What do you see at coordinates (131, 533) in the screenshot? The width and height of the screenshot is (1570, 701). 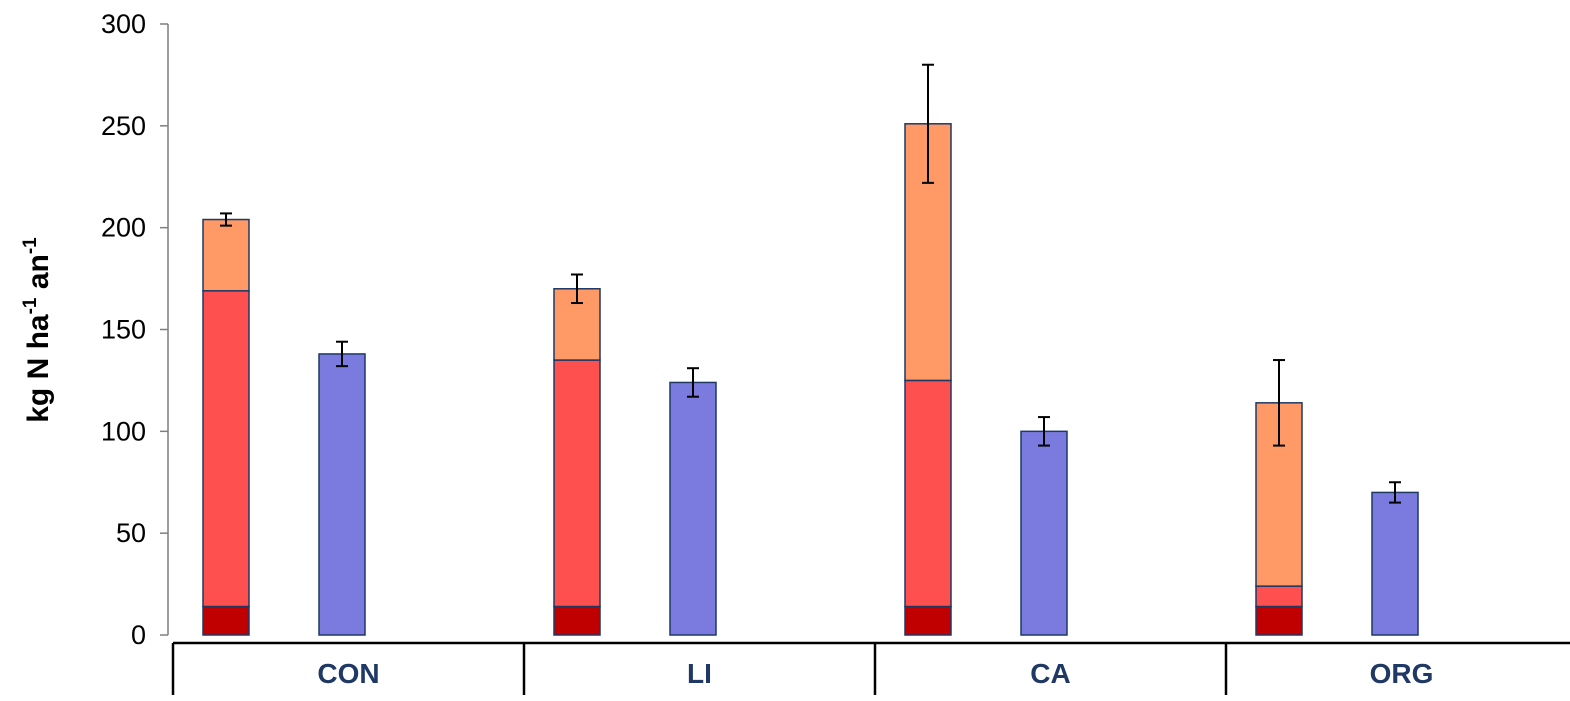 I see `y-tick-label: 50` at bounding box center [131, 533].